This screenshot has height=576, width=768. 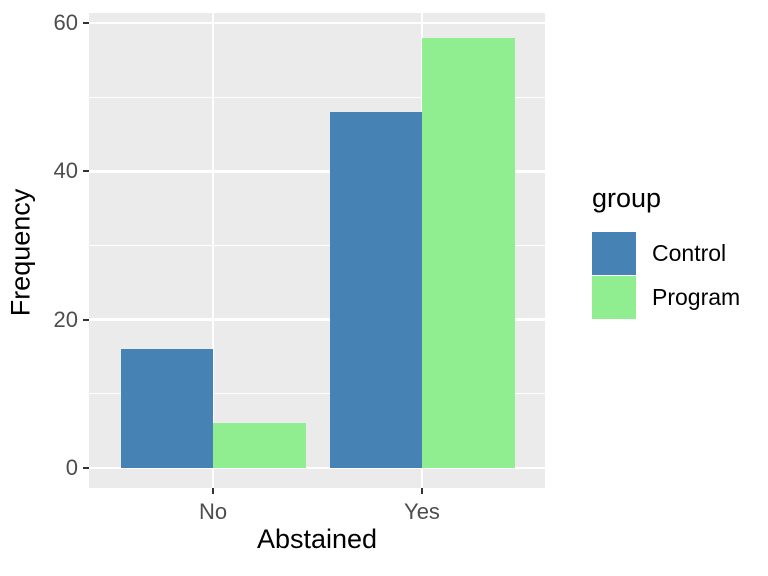 What do you see at coordinates (614, 253) in the screenshot?
I see `legend-key-control` at bounding box center [614, 253].